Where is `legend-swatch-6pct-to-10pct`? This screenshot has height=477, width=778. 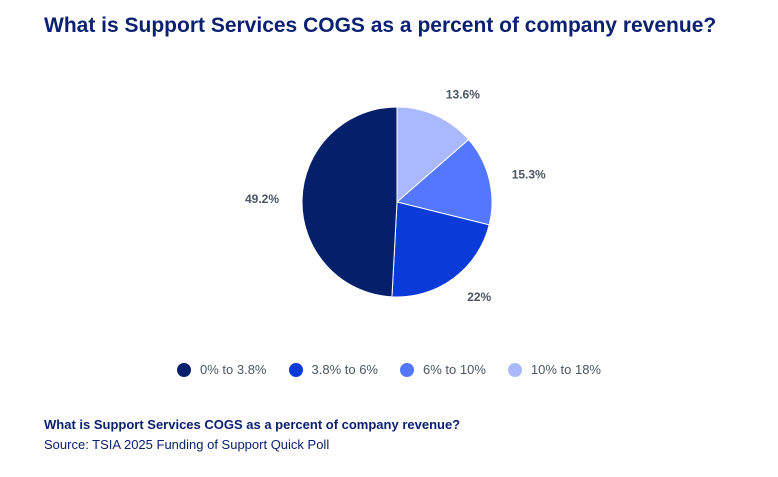
legend-swatch-6pct-to-10pct is located at coordinates (407, 369).